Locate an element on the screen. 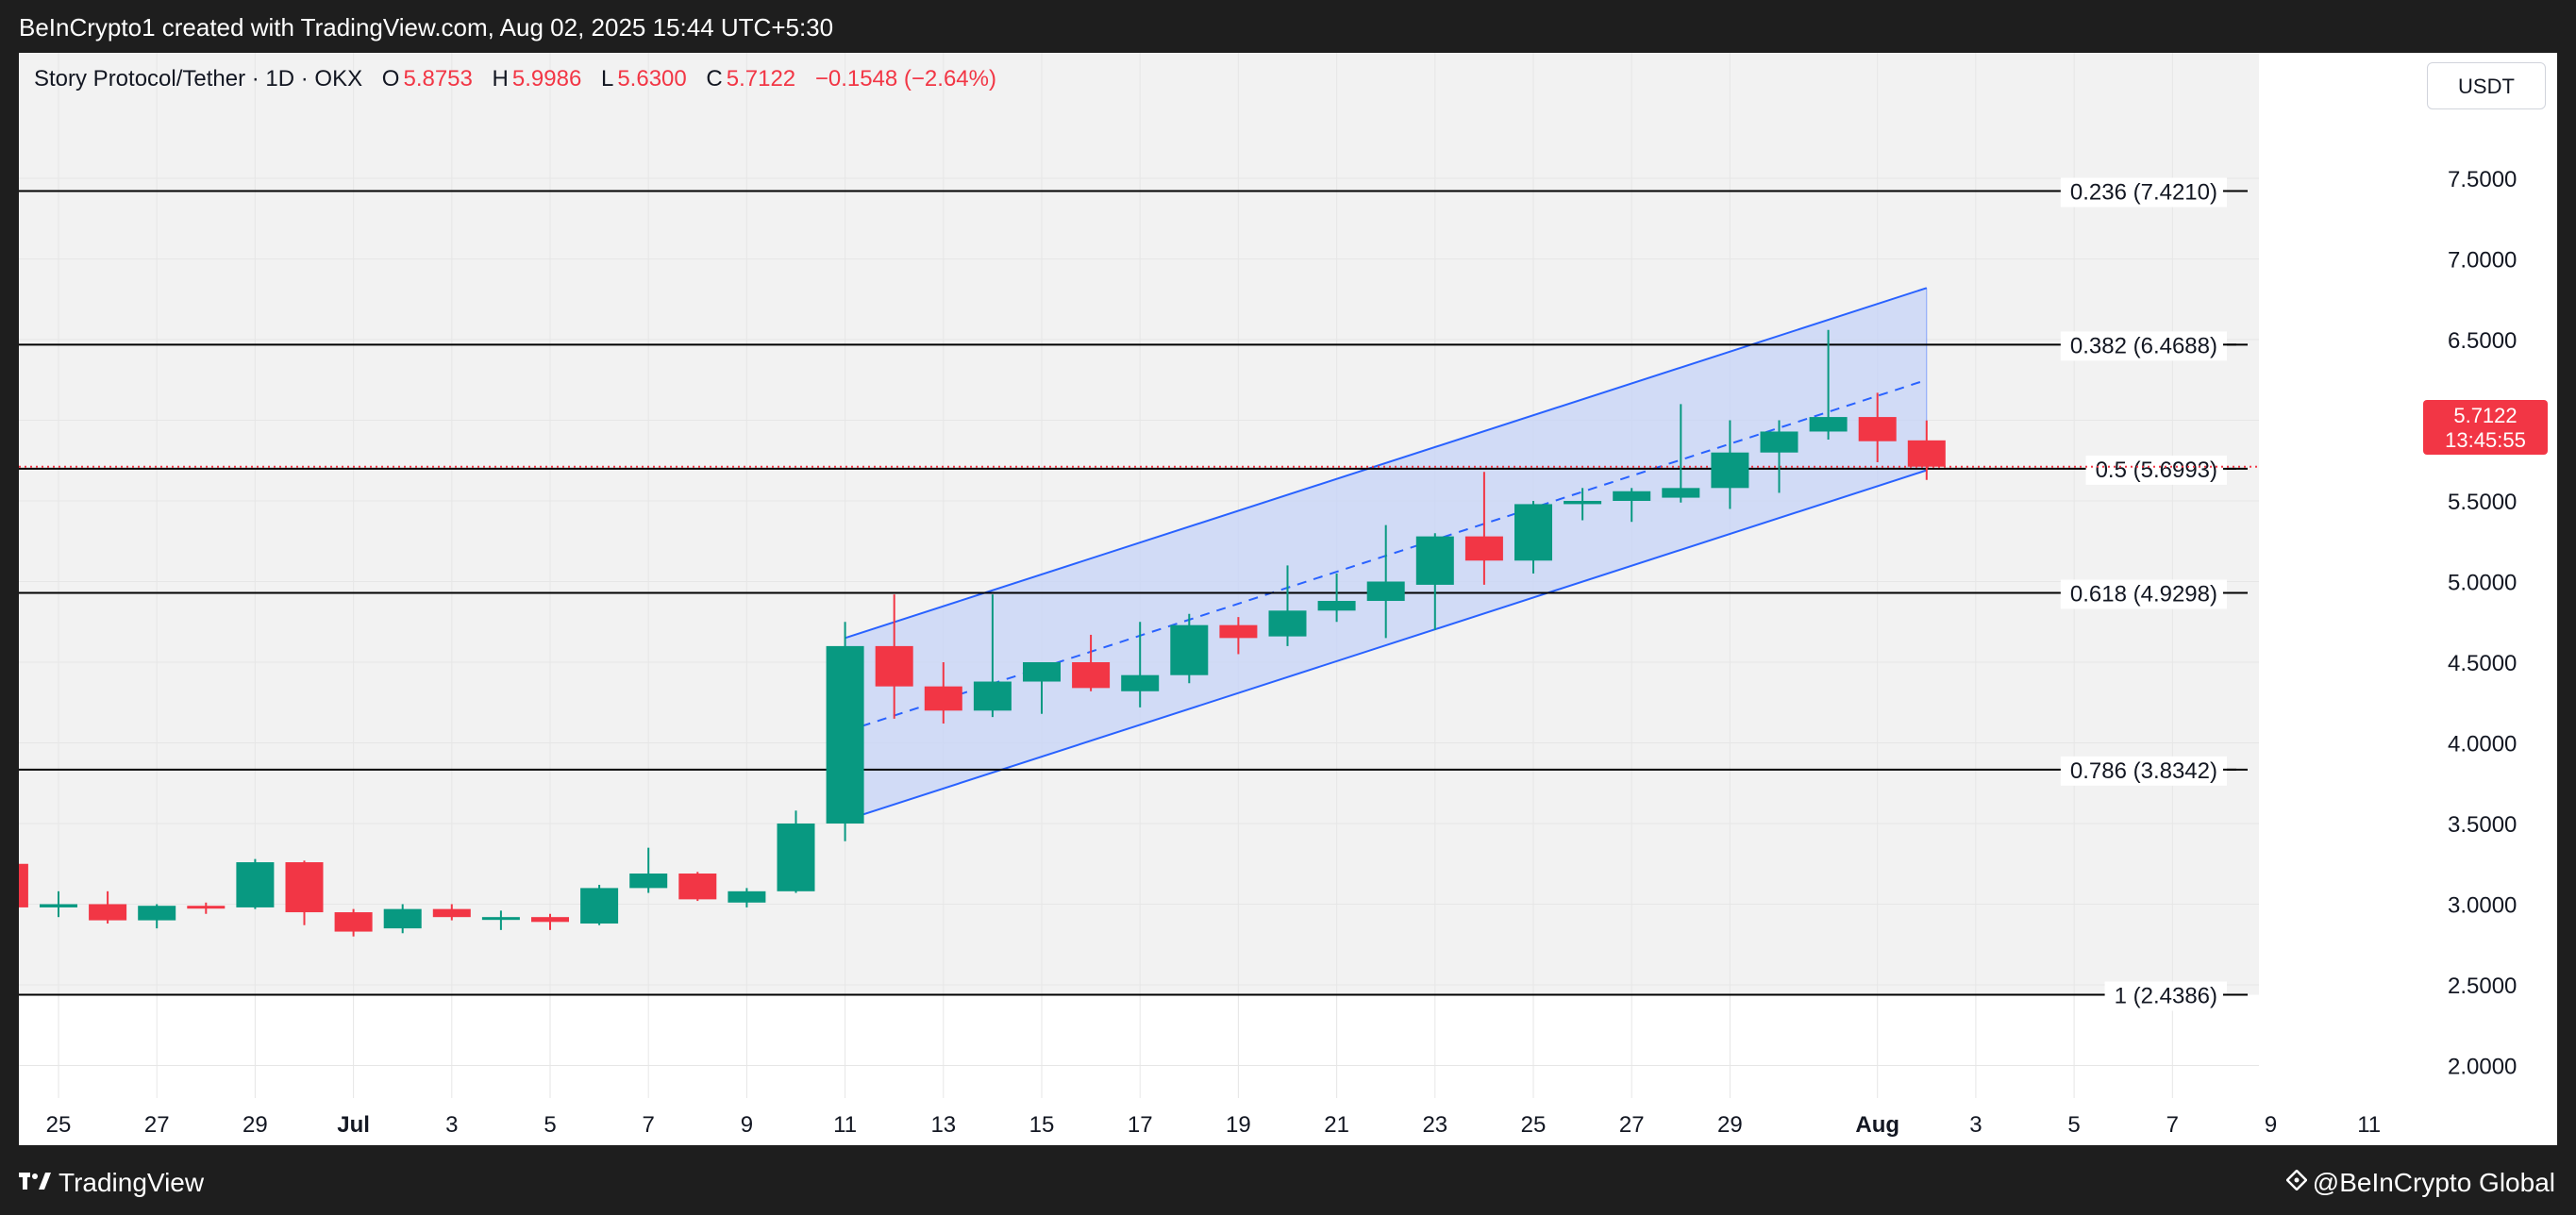 This screenshot has width=2576, height=1215. price-axis-tick: 5.0000 is located at coordinates (2482, 583).